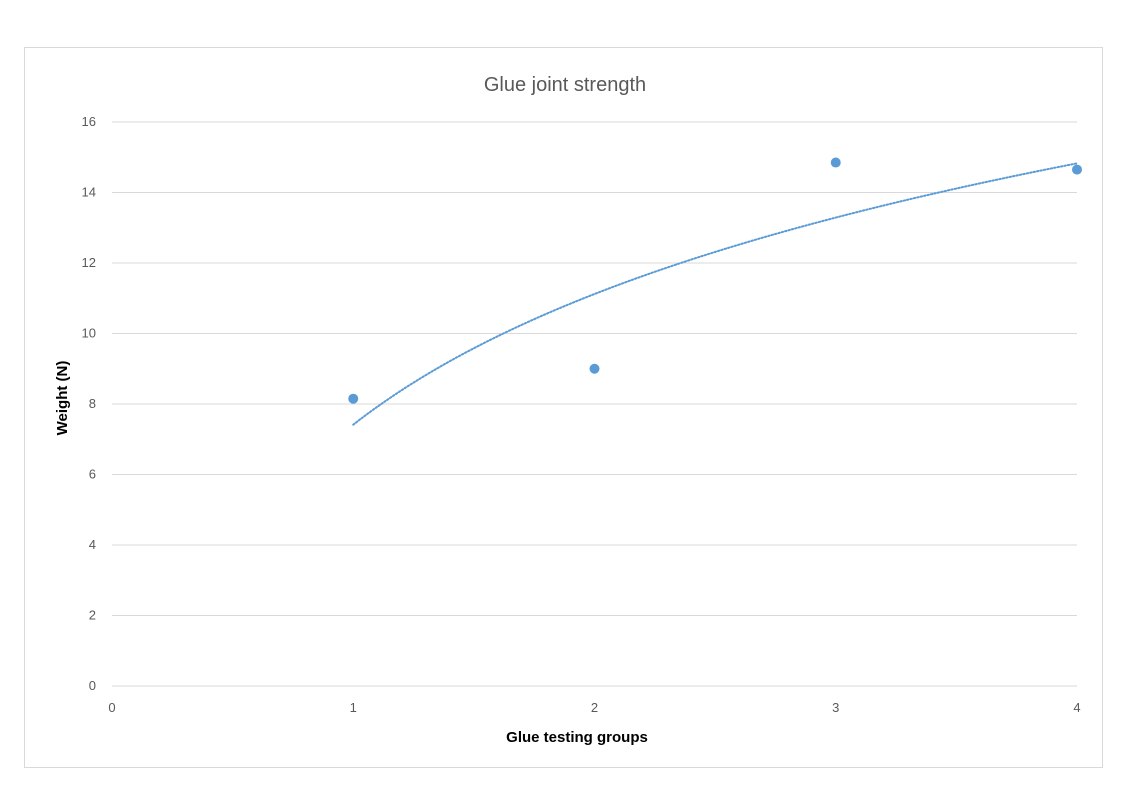  Describe the element at coordinates (92, 474) in the screenshot. I see `y-tick-label: 6` at that location.